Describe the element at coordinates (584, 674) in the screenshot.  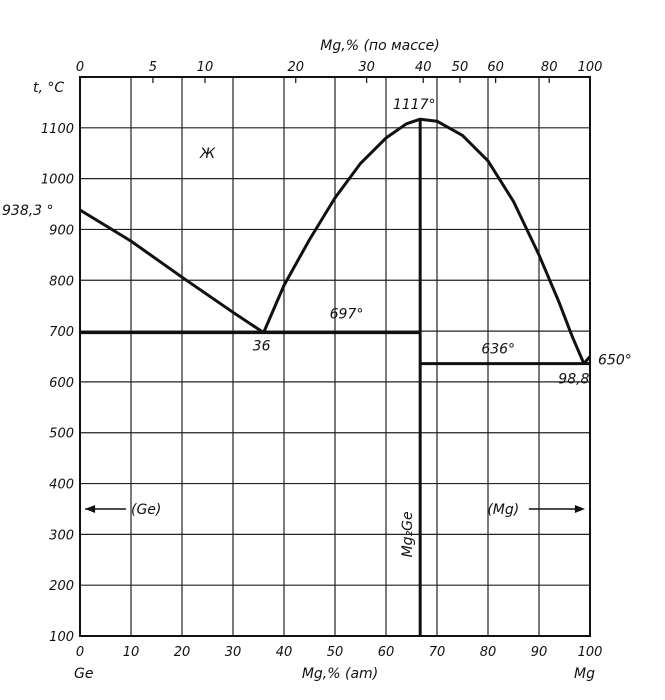
I see `x-right-element-label: Mg` at that location.